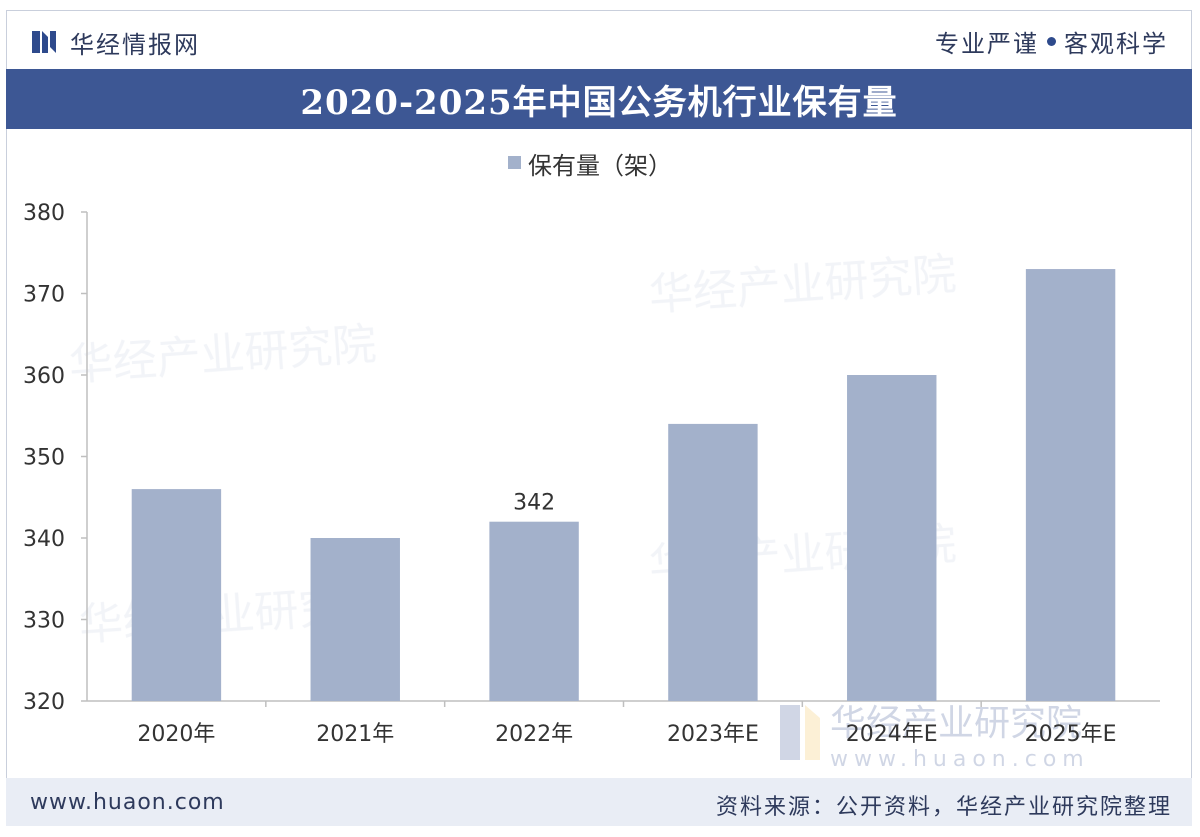 The height and width of the screenshot is (837, 1200). What do you see at coordinates (44, 702) in the screenshot?
I see `y-tick-label: 320` at bounding box center [44, 702].